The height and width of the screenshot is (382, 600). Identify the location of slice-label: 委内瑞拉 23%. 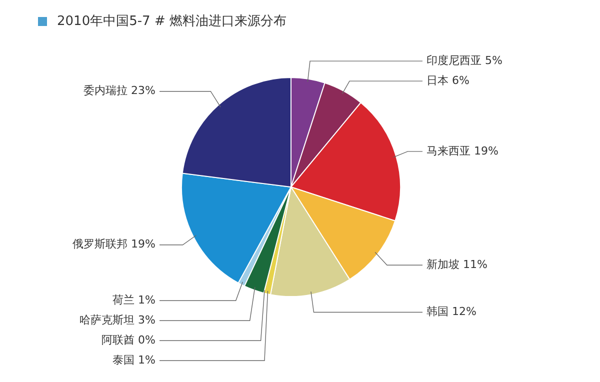
(120, 91).